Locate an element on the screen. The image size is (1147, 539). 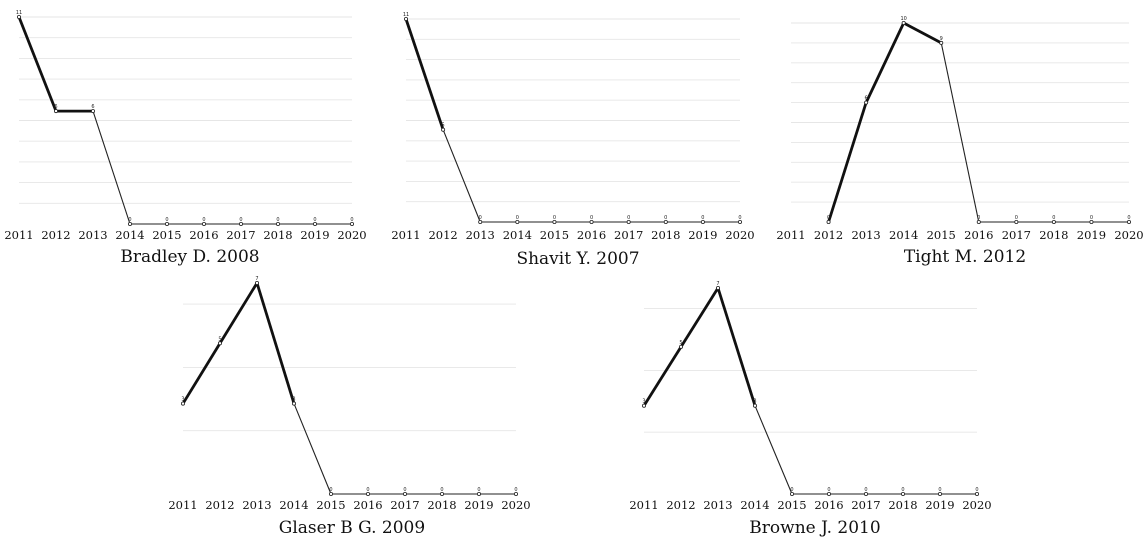
point-label: 3 is located at coordinates (754, 402).